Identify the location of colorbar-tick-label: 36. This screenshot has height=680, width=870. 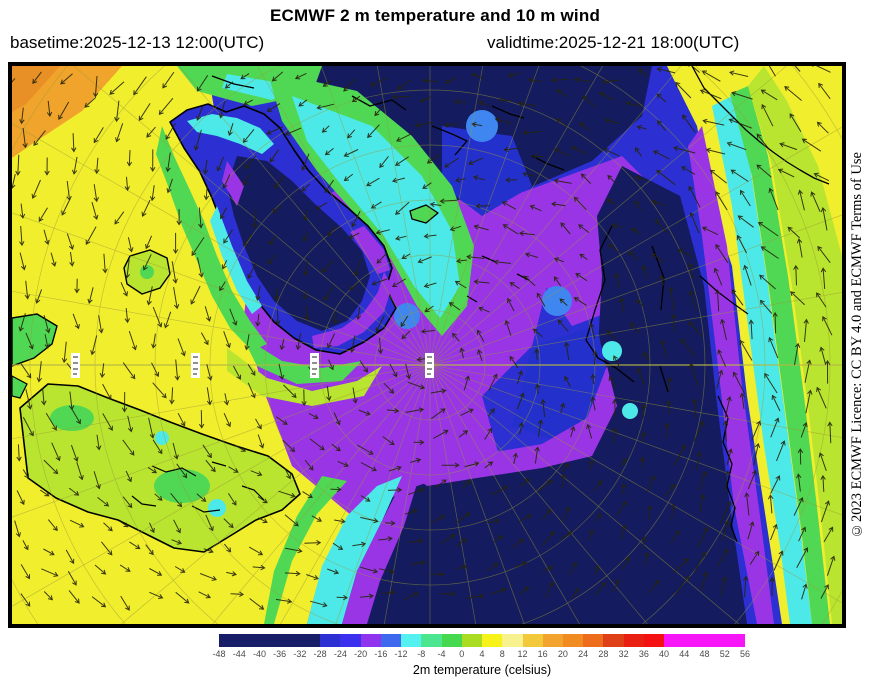
(643, 654).